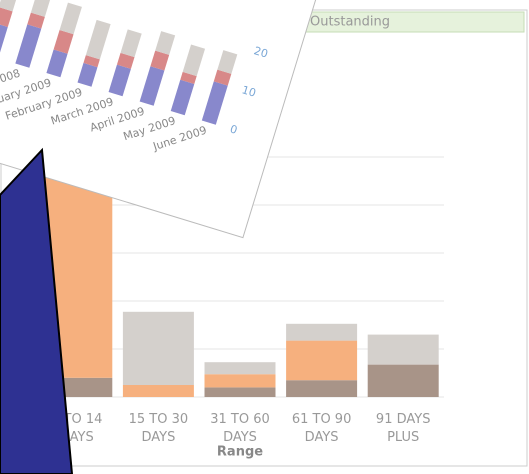 This screenshot has height=474, width=529. What do you see at coordinates (240, 428) in the screenshot?
I see `x-tick-label: 31 TO 60 DAYS` at bounding box center [240, 428].